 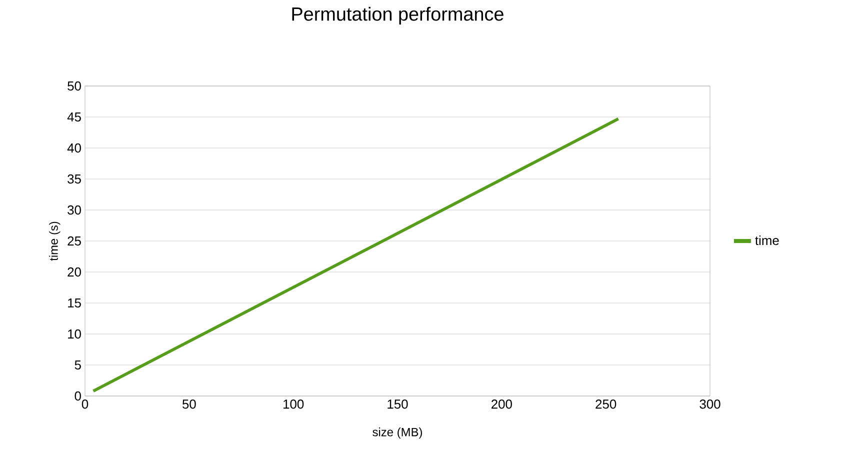 I want to click on x-tick-label: 0, so click(x=85, y=404).